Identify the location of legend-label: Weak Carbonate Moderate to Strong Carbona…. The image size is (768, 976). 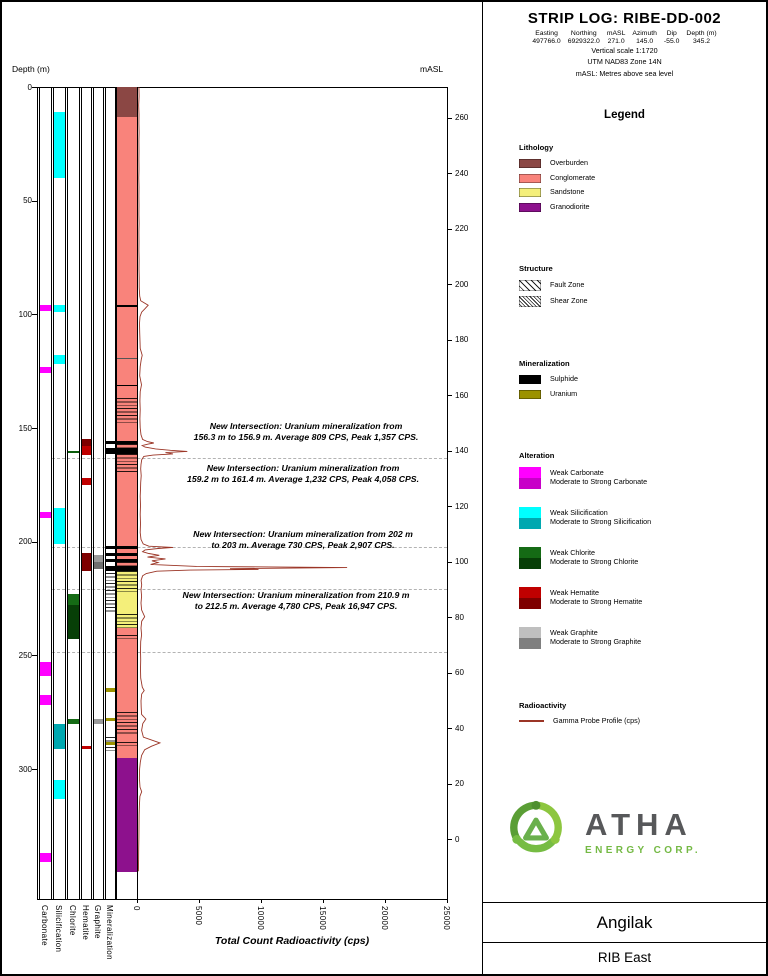
(598, 478).